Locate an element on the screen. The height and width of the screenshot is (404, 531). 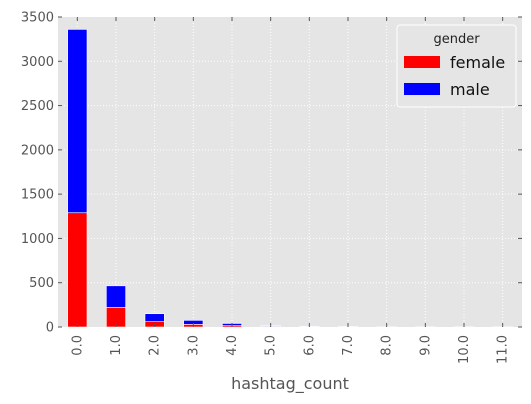
x-tick-label: 2.0 is located at coordinates (155, 345).